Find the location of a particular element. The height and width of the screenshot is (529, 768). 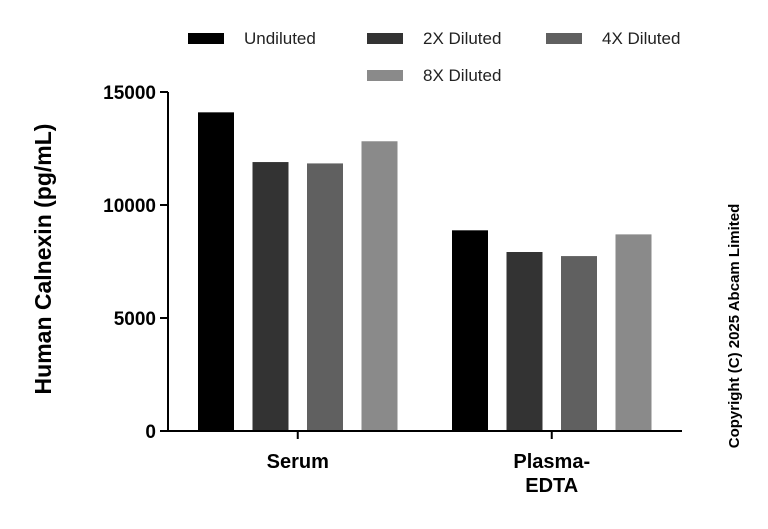

x-axis-category-labels: Serum Plasma-EDTA is located at coordinates (428, 474).